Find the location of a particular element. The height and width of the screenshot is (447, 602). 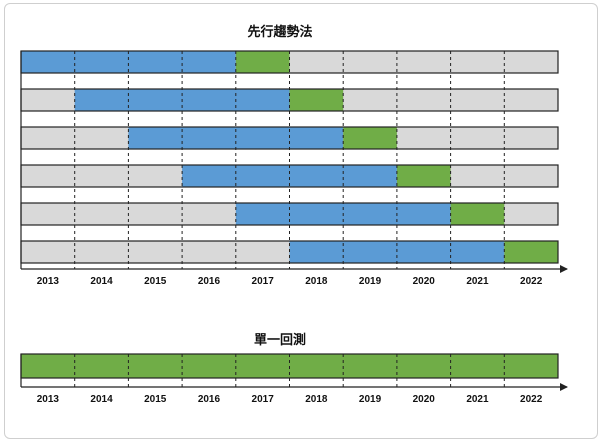

single-backtest-title: 單一回測 is located at coordinates (280, 339).